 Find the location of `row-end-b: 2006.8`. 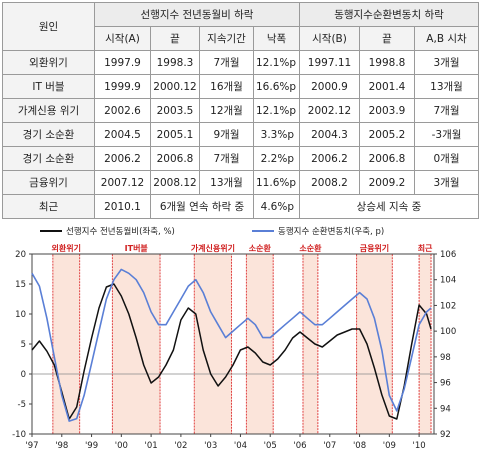

row-end-b: 2006.8 is located at coordinates (387, 158).